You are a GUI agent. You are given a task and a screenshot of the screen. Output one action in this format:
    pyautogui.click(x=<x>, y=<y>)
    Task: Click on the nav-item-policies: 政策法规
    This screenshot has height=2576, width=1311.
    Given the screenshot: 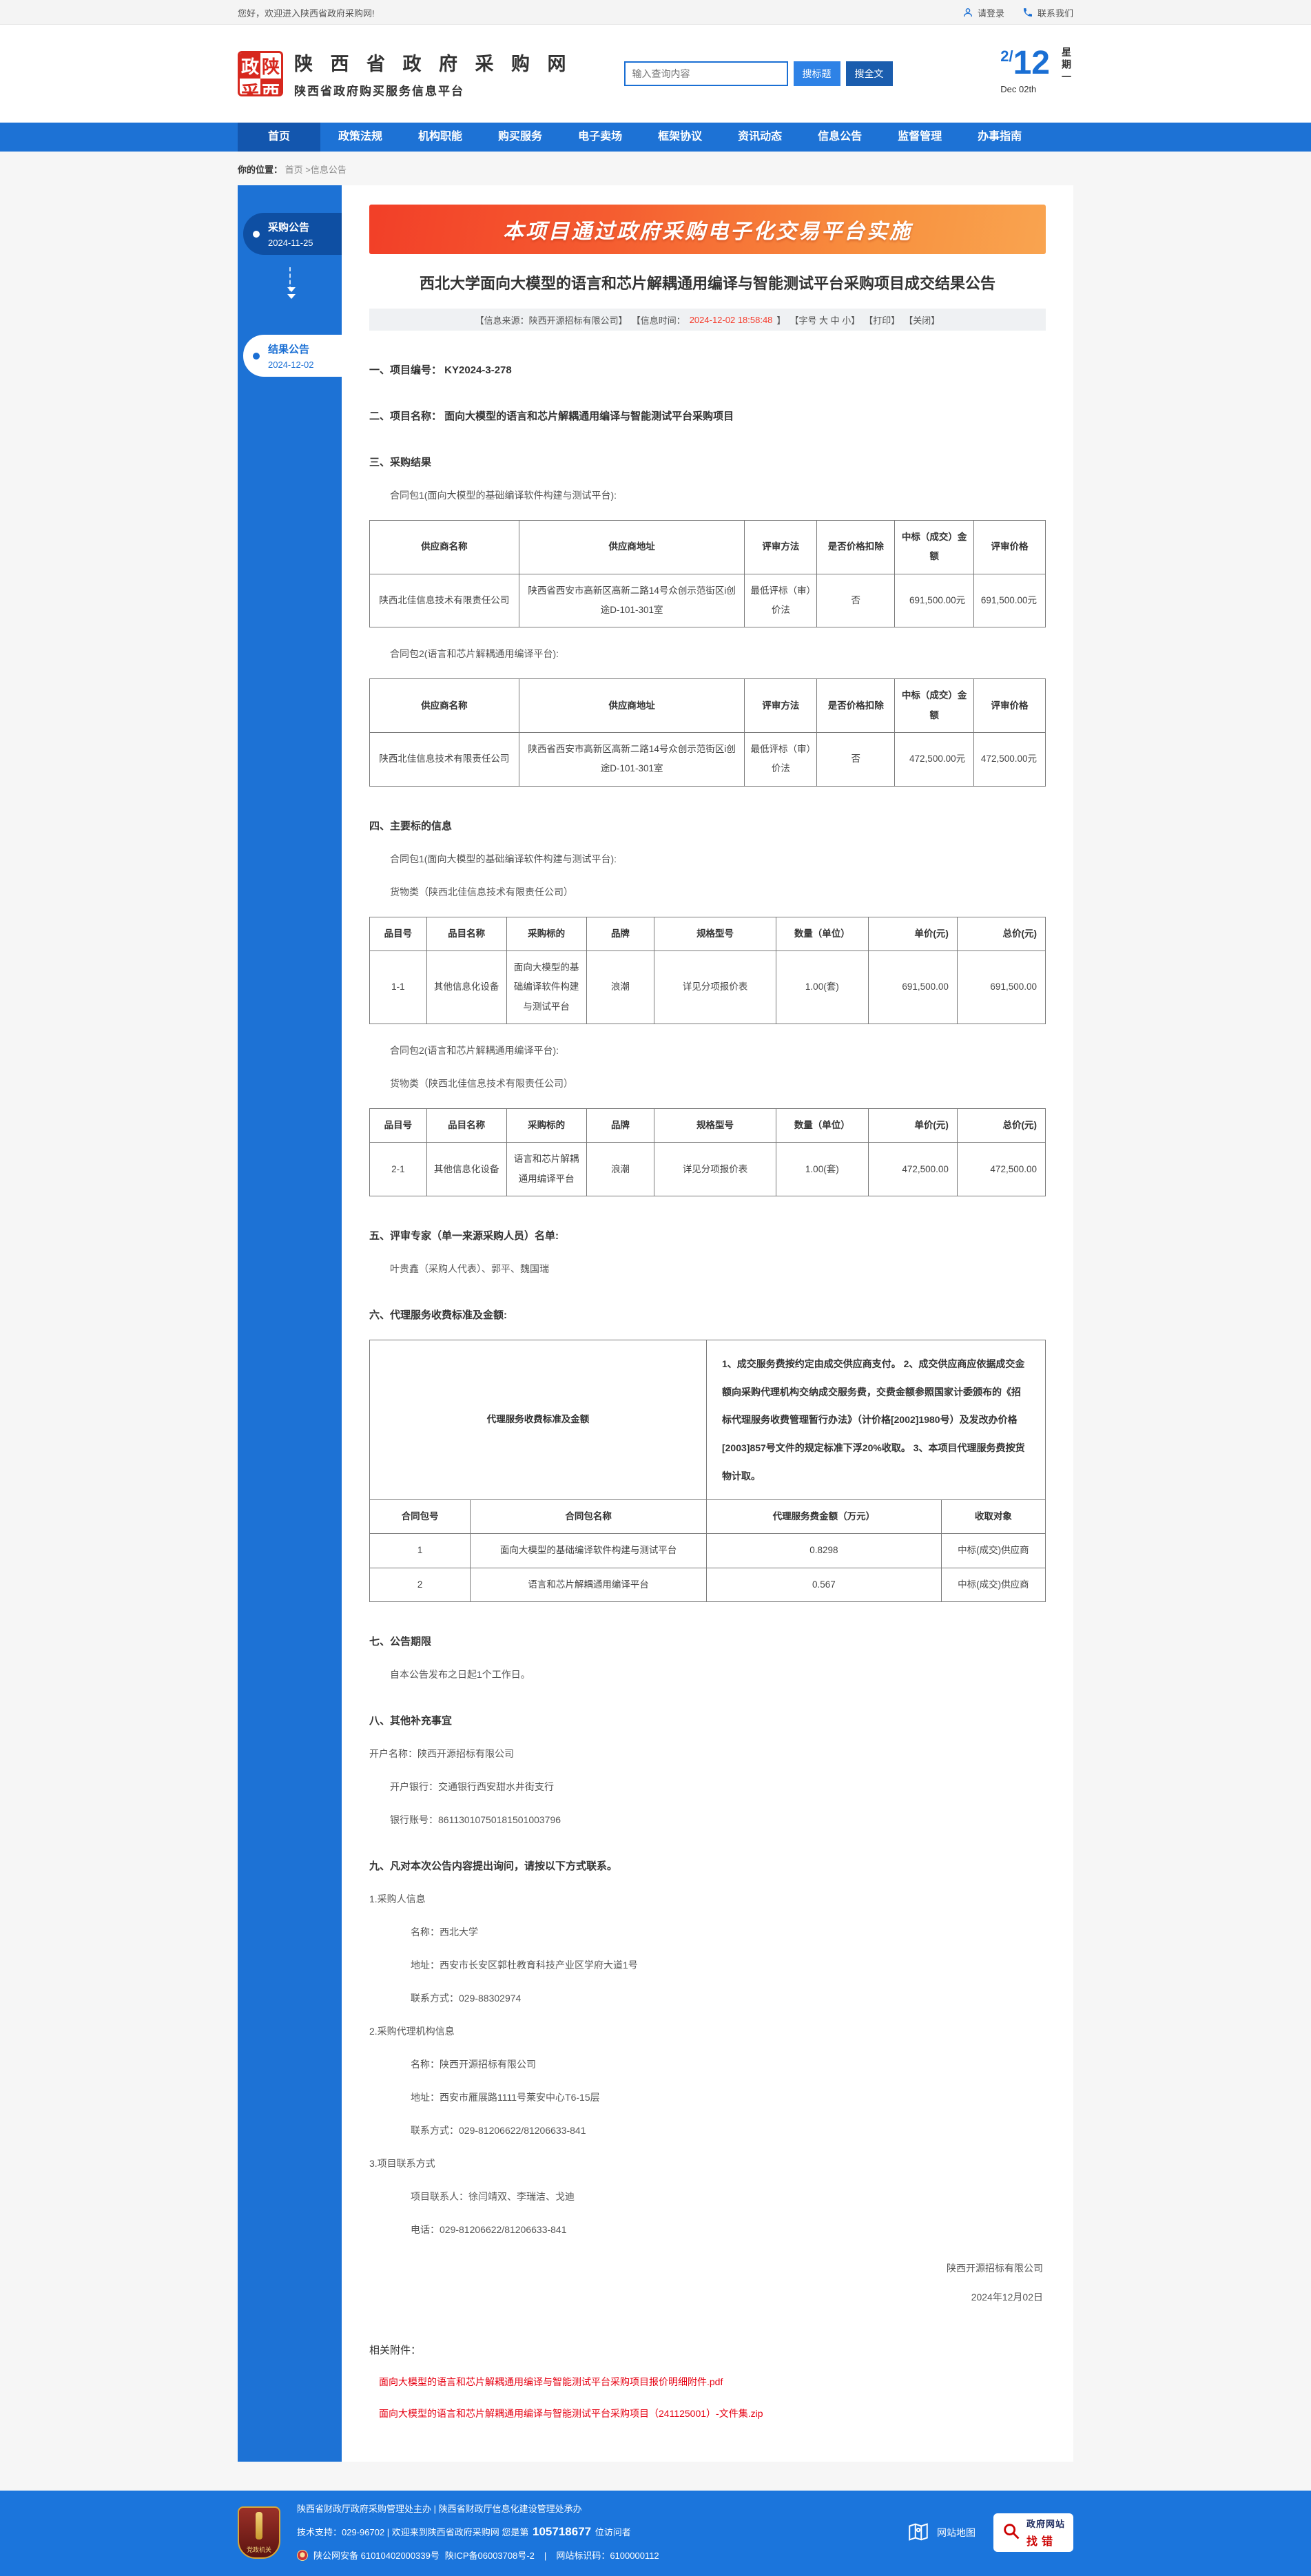 What is the action you would take?
    pyautogui.click(x=360, y=137)
    